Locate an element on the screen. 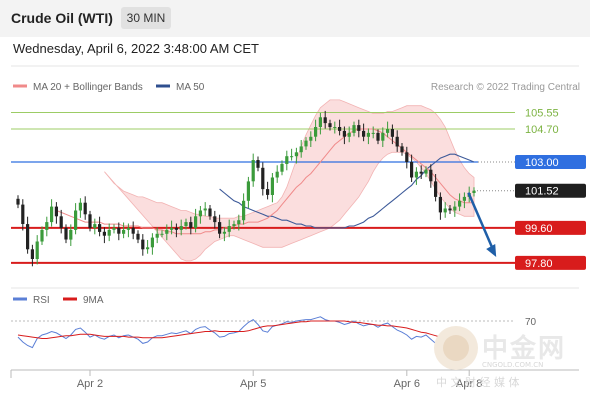  last-label: 101.52 is located at coordinates (542, 192).